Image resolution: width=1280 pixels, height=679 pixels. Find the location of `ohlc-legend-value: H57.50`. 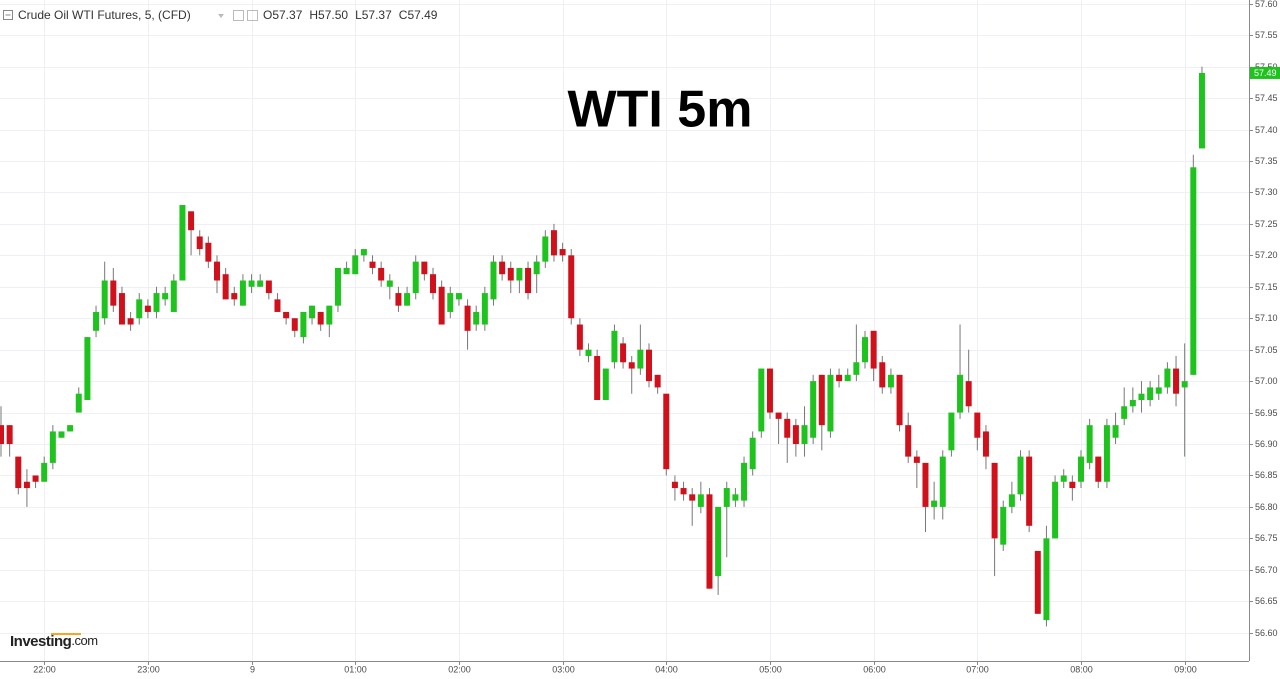

ohlc-legend-value: H57.50 is located at coordinates (328, 15).